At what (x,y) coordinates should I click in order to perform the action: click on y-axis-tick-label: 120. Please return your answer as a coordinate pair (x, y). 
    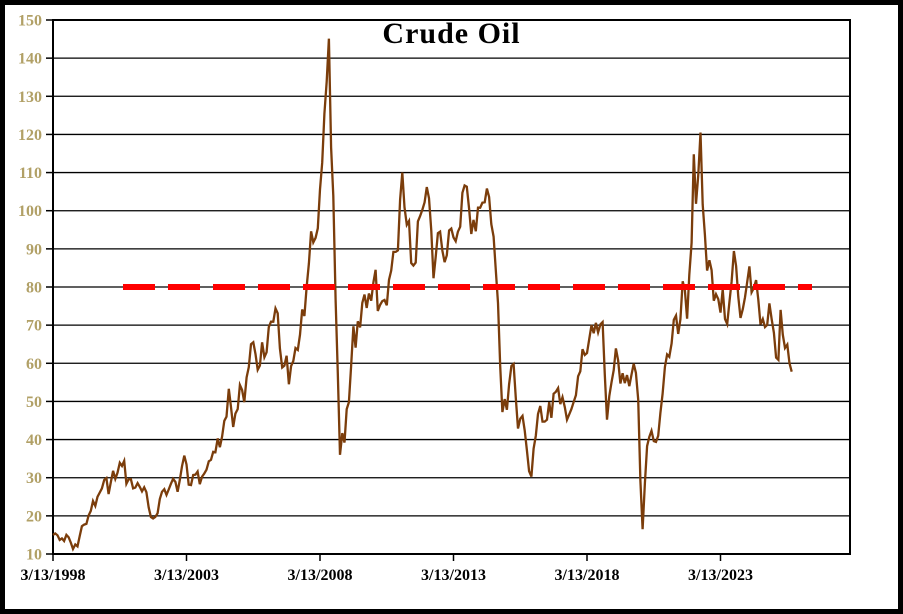
    Looking at the image, I should click on (30, 135).